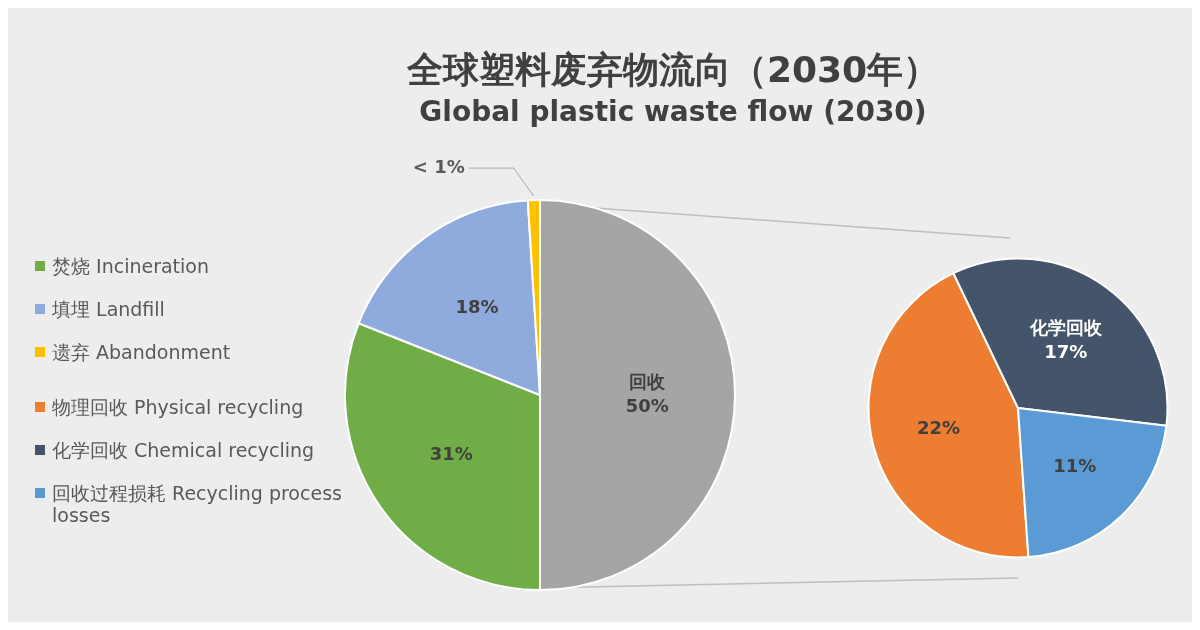  What do you see at coordinates (647, 393) in the screenshot?
I see `data-label: 回收 50%` at bounding box center [647, 393].